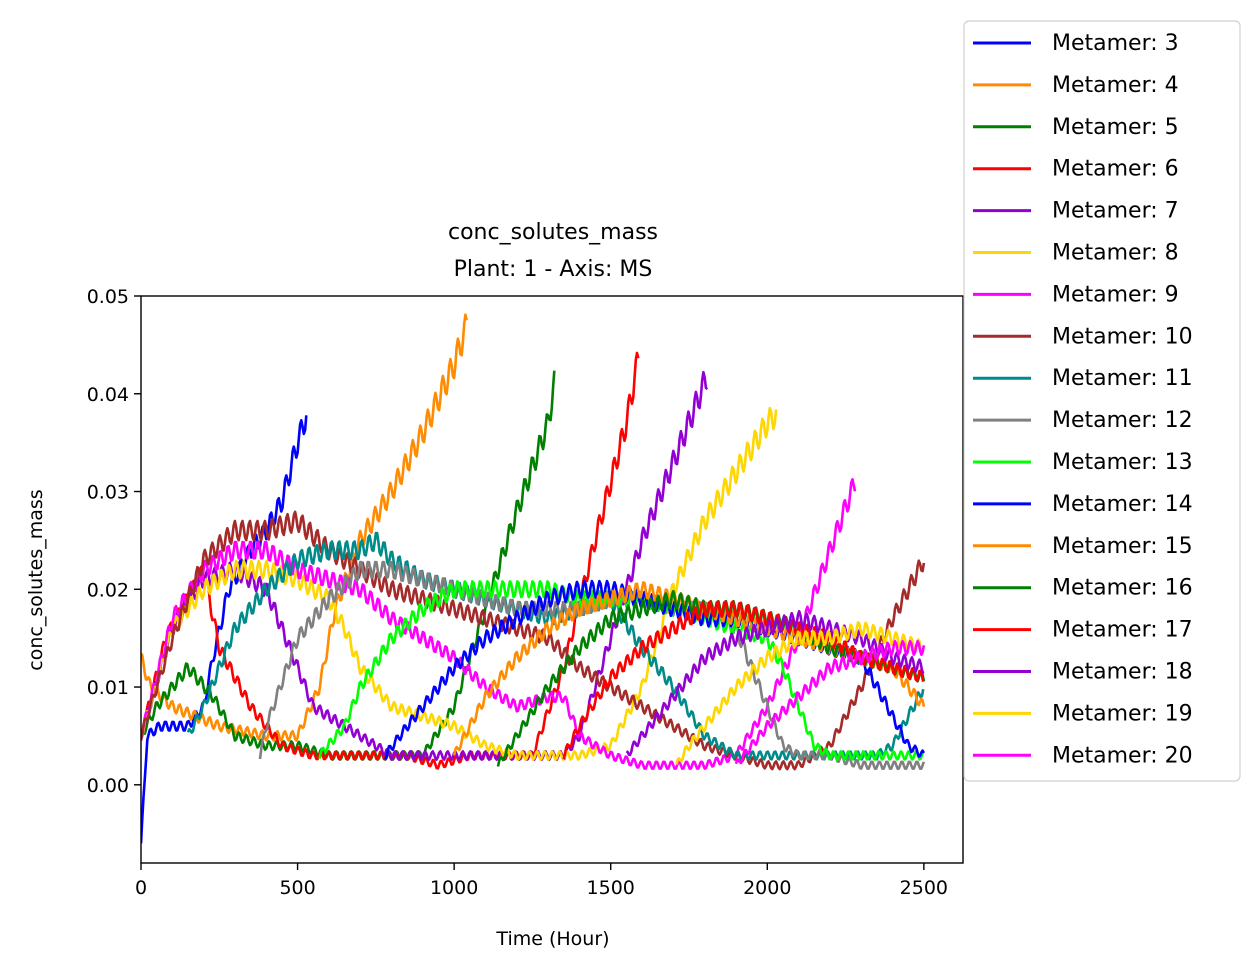 This screenshot has width=1260, height=971. Describe the element at coordinates (297, 888) in the screenshot. I see `x-tick-label: 500` at that location.